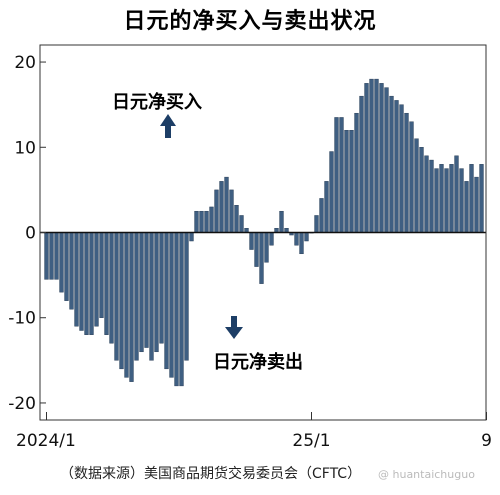 The width and height of the screenshot is (500, 495). What do you see at coordinates (30, 234) in the screenshot?
I see `y-tick-label: 0` at bounding box center [30, 234].